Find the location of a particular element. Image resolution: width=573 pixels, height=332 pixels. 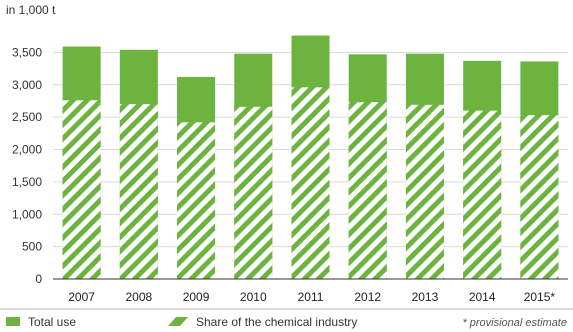

x-tick-label: 2008 is located at coordinates (138, 297).